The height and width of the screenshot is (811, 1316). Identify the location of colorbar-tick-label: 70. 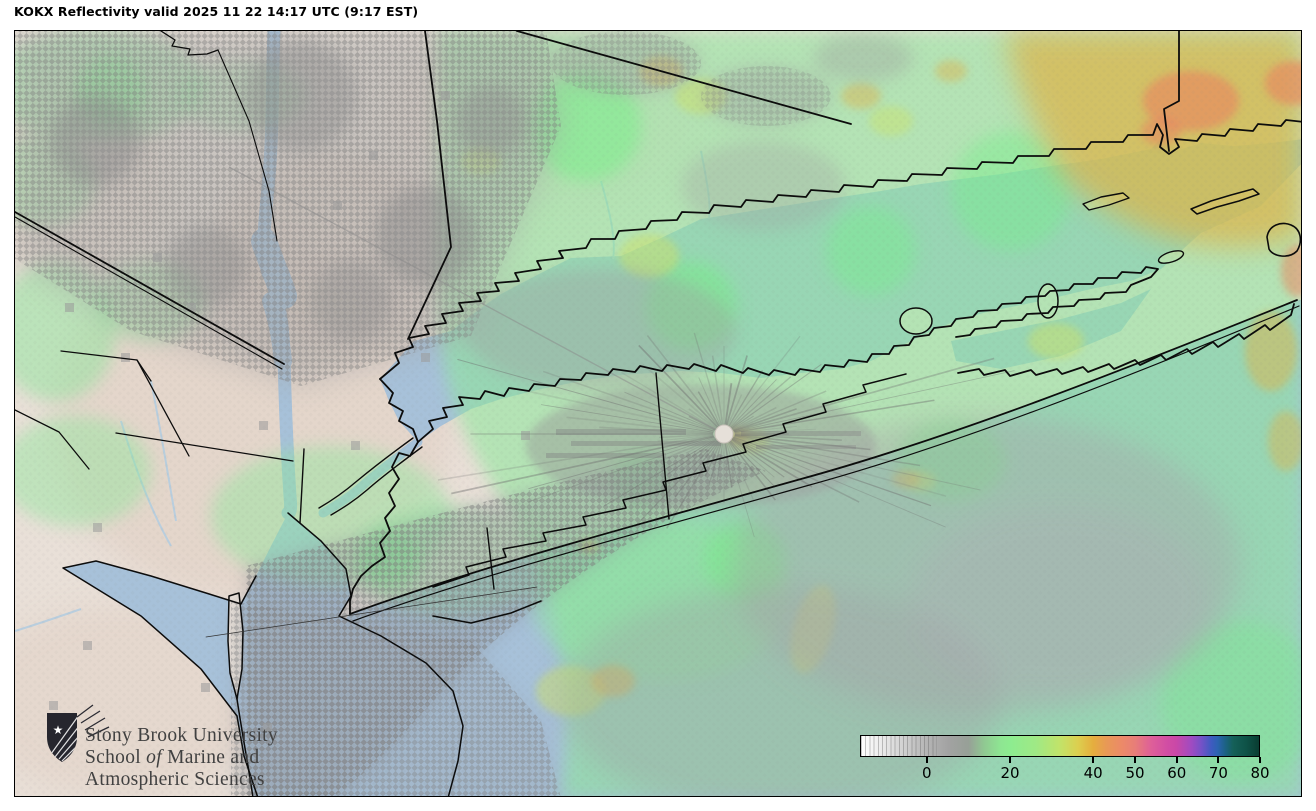
(1218, 773).